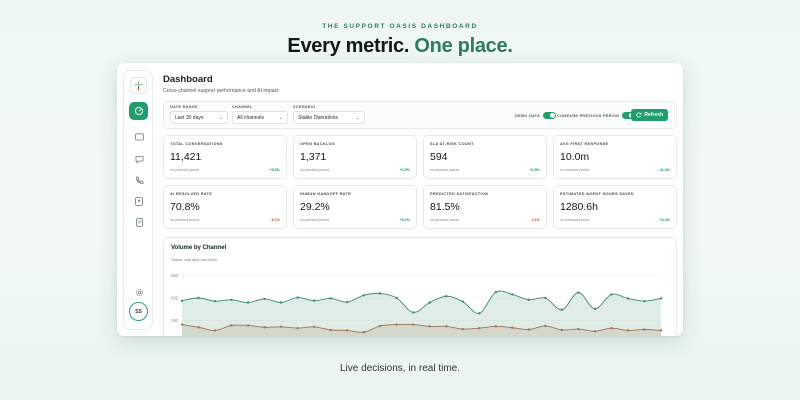  I want to click on volume-chart: 250 200 150, so click(417, 304).